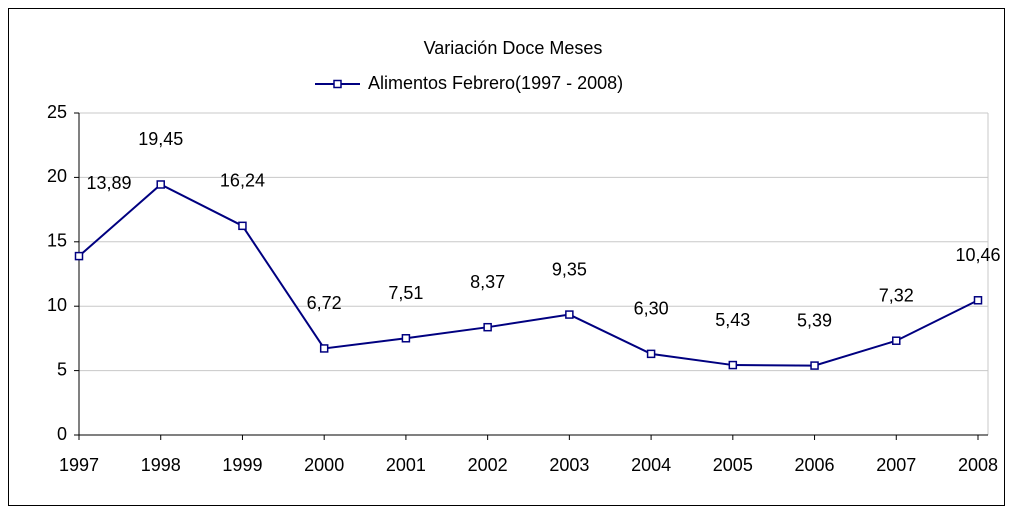 This screenshot has width=1013, height=514. I want to click on x-tick-label: 1999, so click(242, 465).